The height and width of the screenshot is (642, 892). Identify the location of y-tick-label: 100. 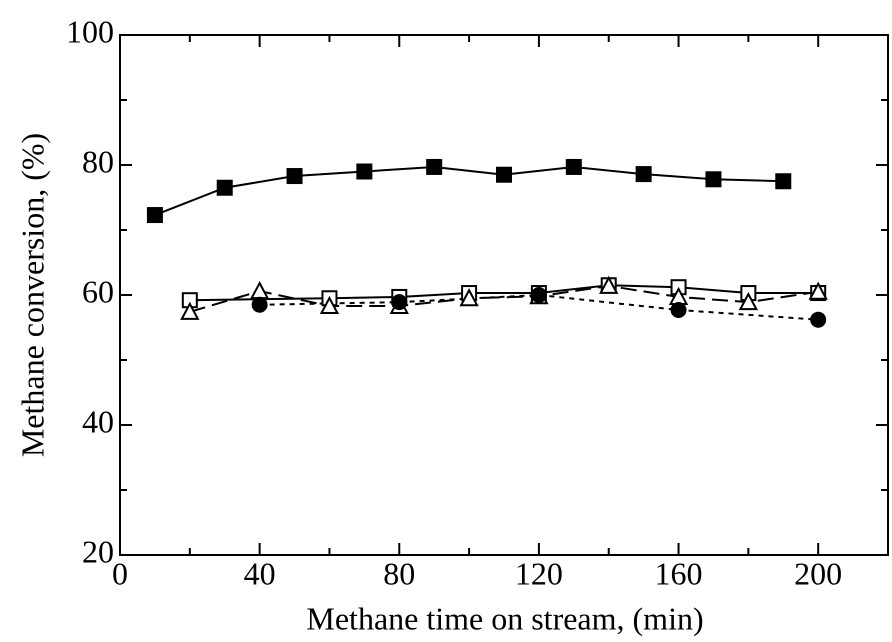
(90, 31).